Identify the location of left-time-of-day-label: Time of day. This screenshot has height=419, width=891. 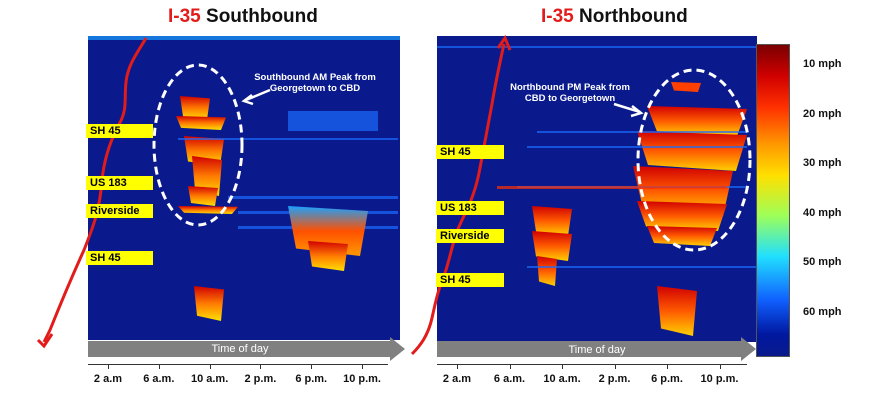
(240, 349).